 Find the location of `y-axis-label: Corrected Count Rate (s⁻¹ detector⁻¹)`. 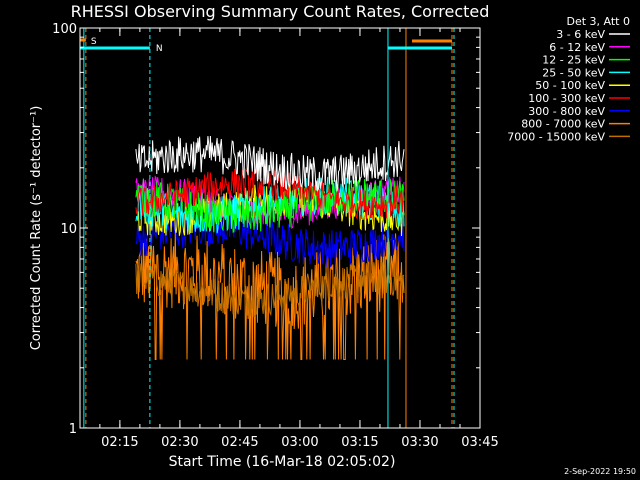

y-axis-label: Corrected Count Rate (s⁻¹ detector⁻¹) is located at coordinates (36, 228).